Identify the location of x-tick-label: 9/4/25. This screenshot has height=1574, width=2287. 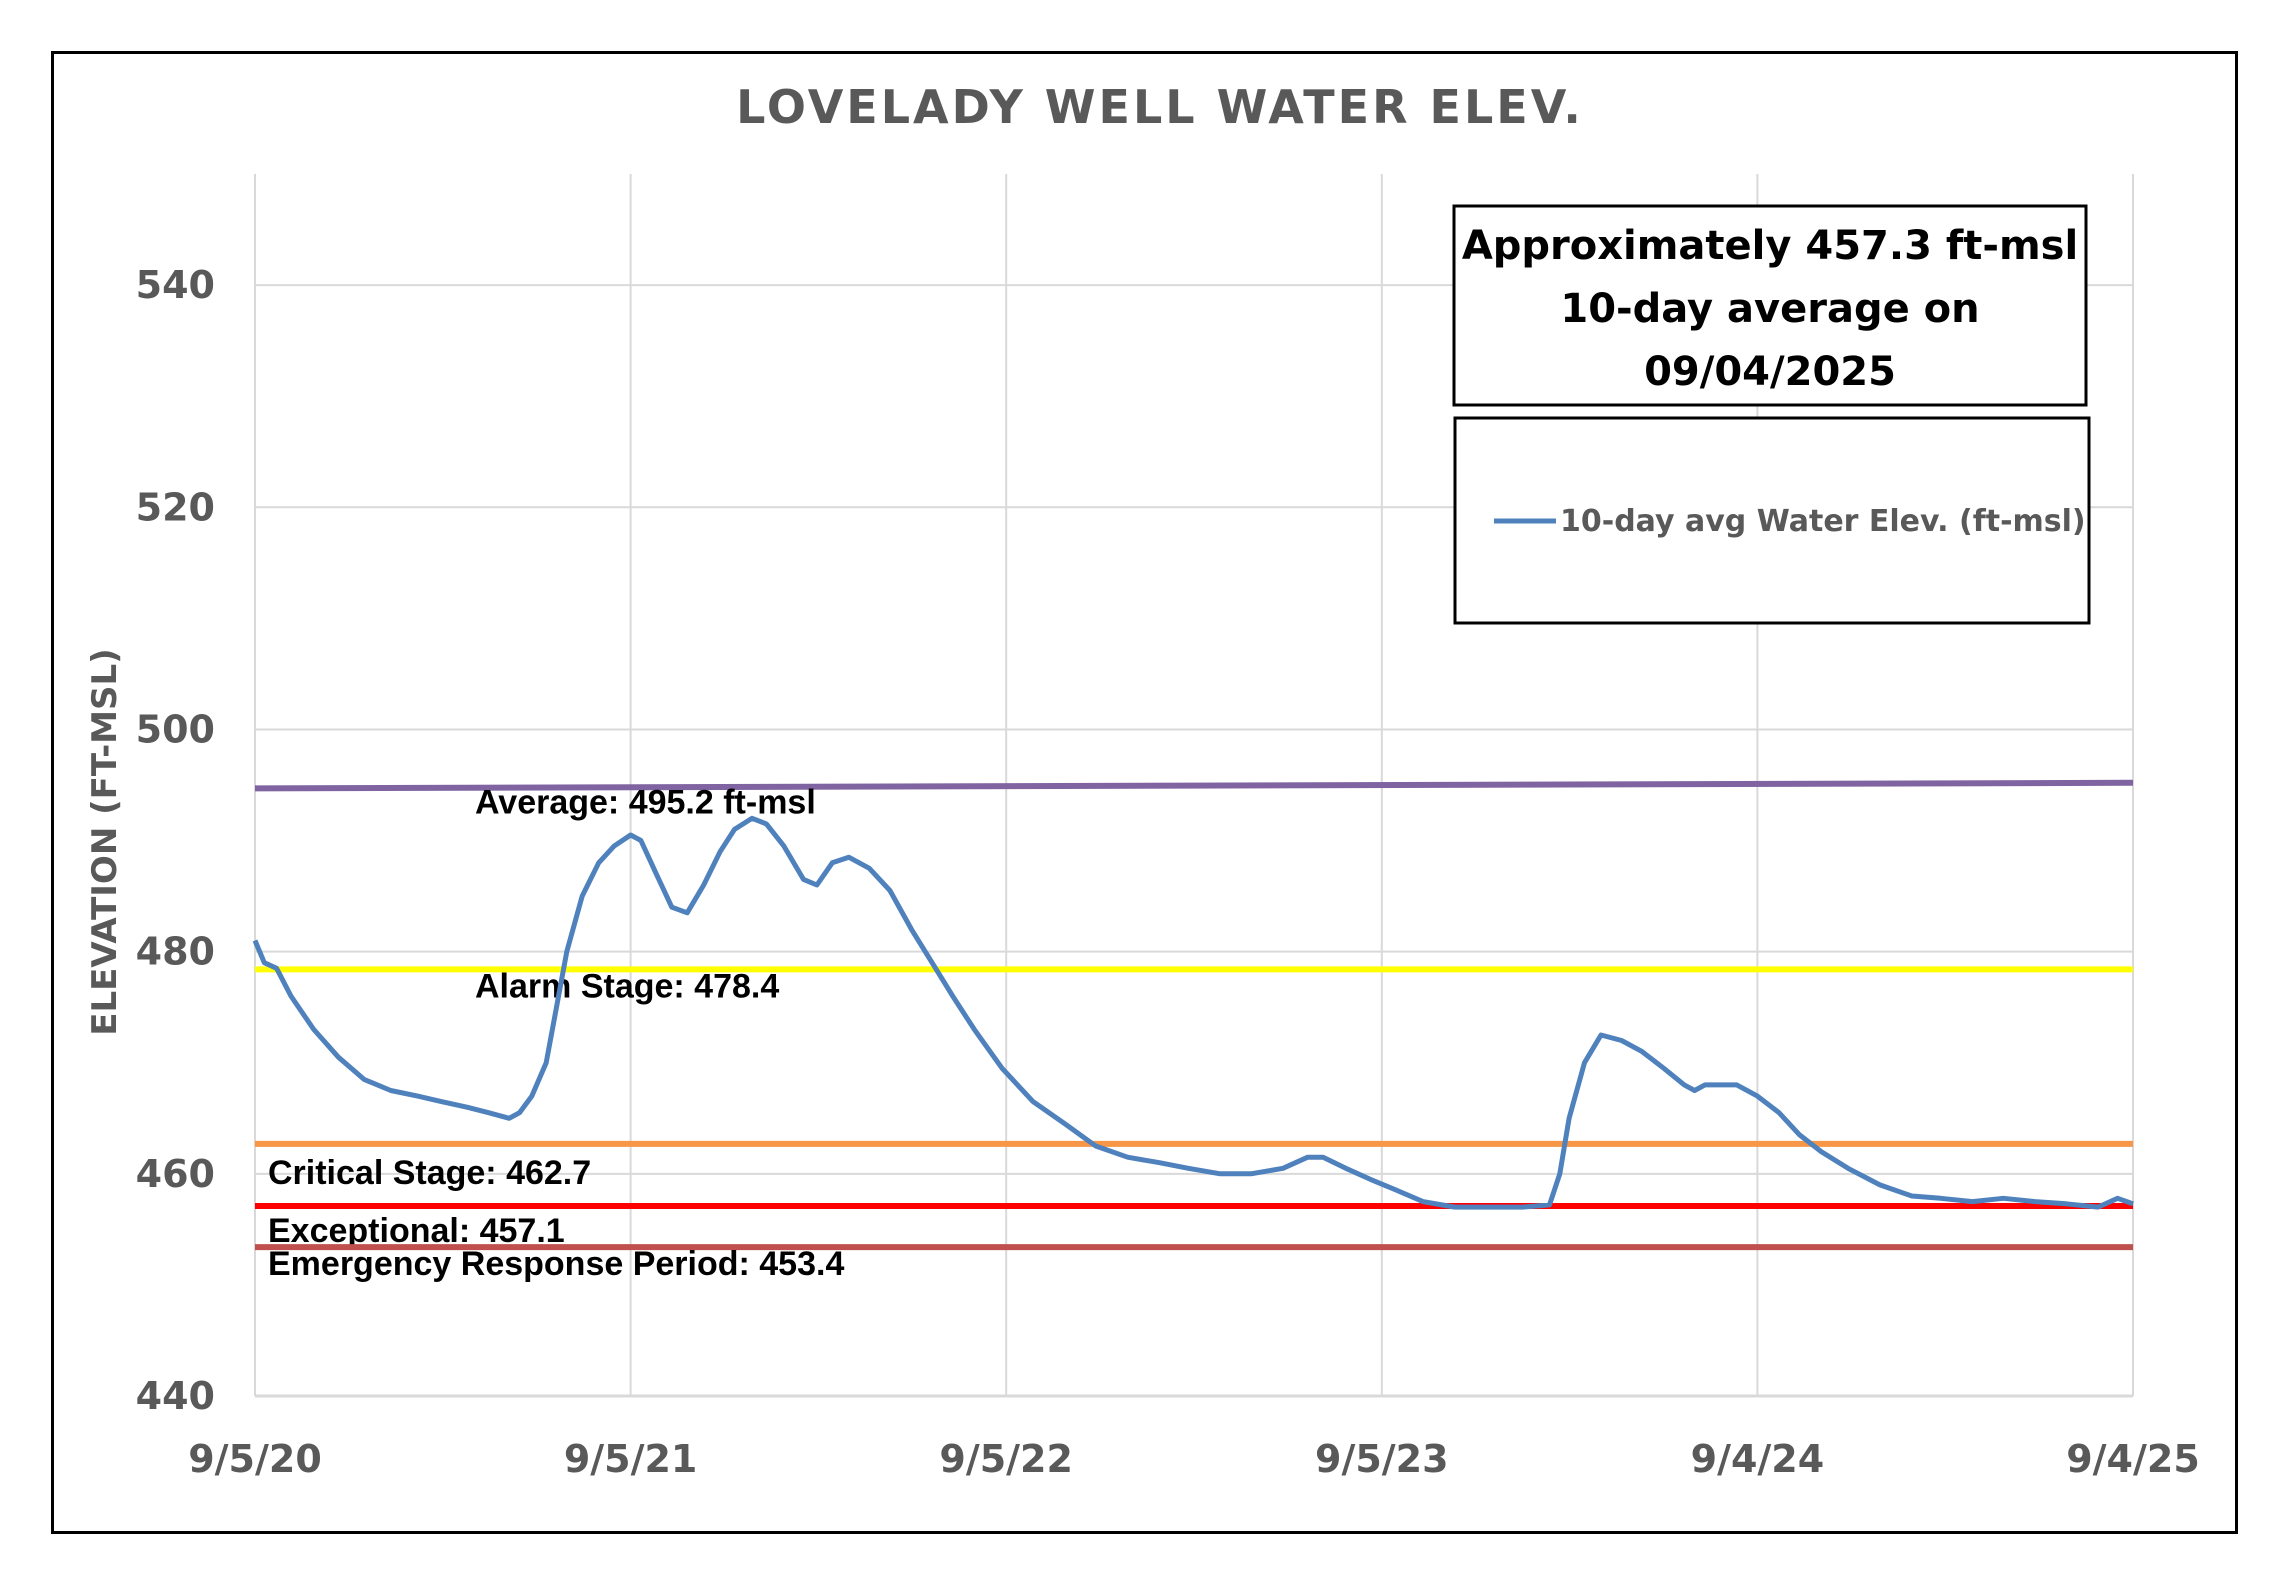
(2133, 1459).